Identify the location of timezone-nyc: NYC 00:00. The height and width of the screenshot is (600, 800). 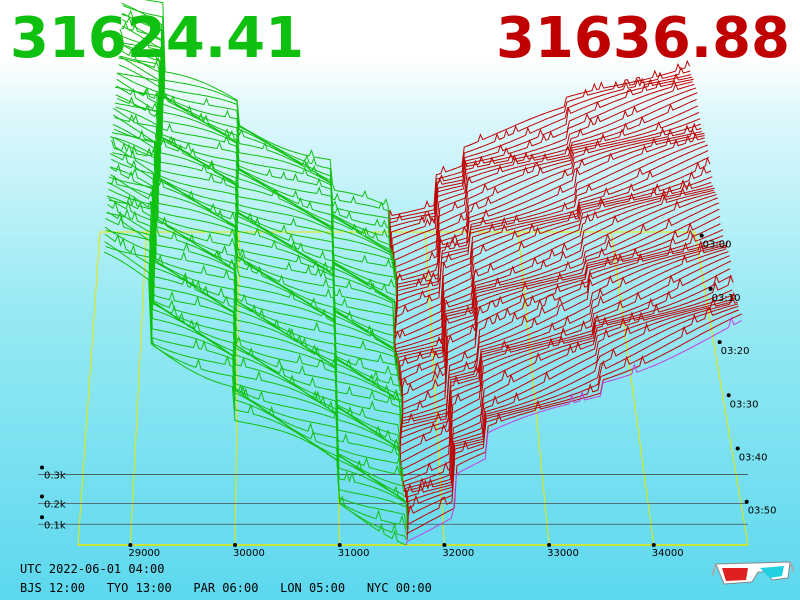
(399, 588).